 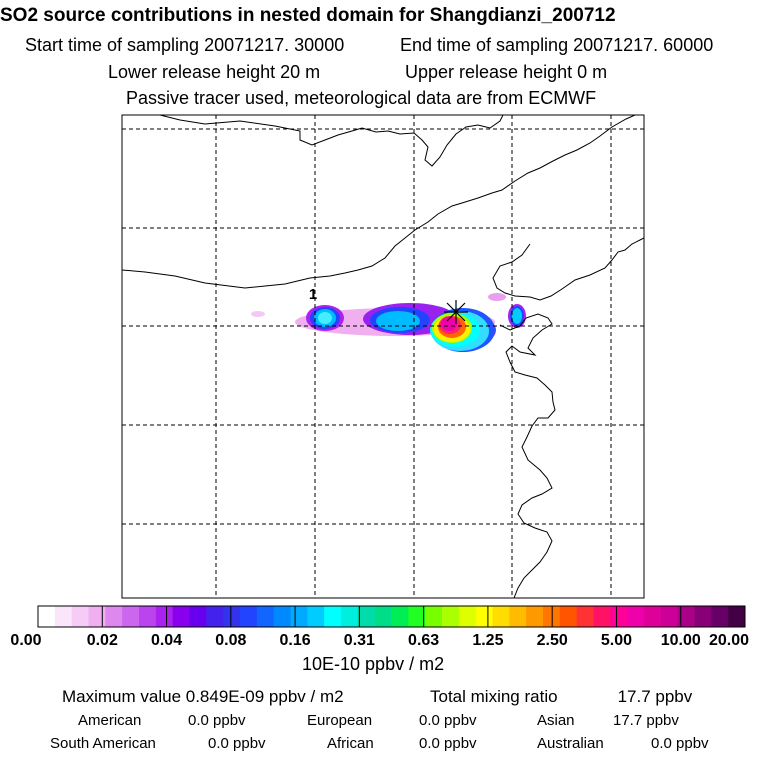 I want to click on plume-magenta-core, so click(x=449, y=324).